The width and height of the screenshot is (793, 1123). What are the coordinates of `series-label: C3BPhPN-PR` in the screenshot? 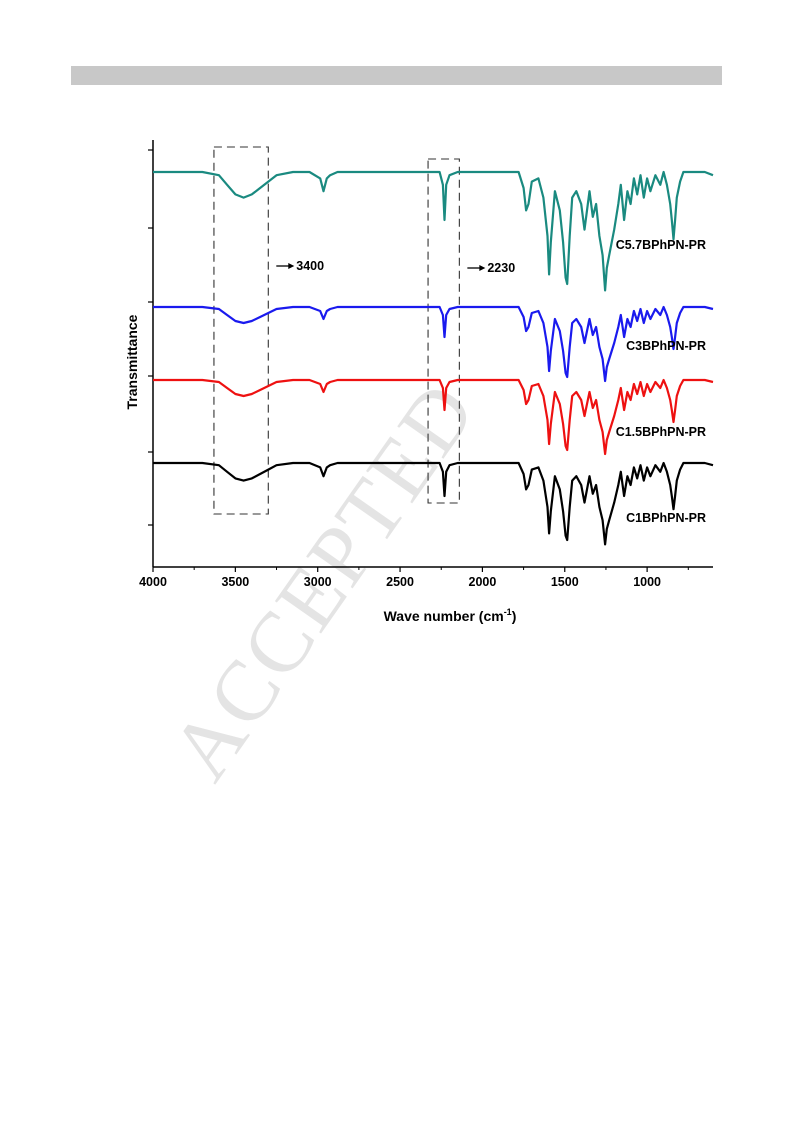 It's located at (666, 346).